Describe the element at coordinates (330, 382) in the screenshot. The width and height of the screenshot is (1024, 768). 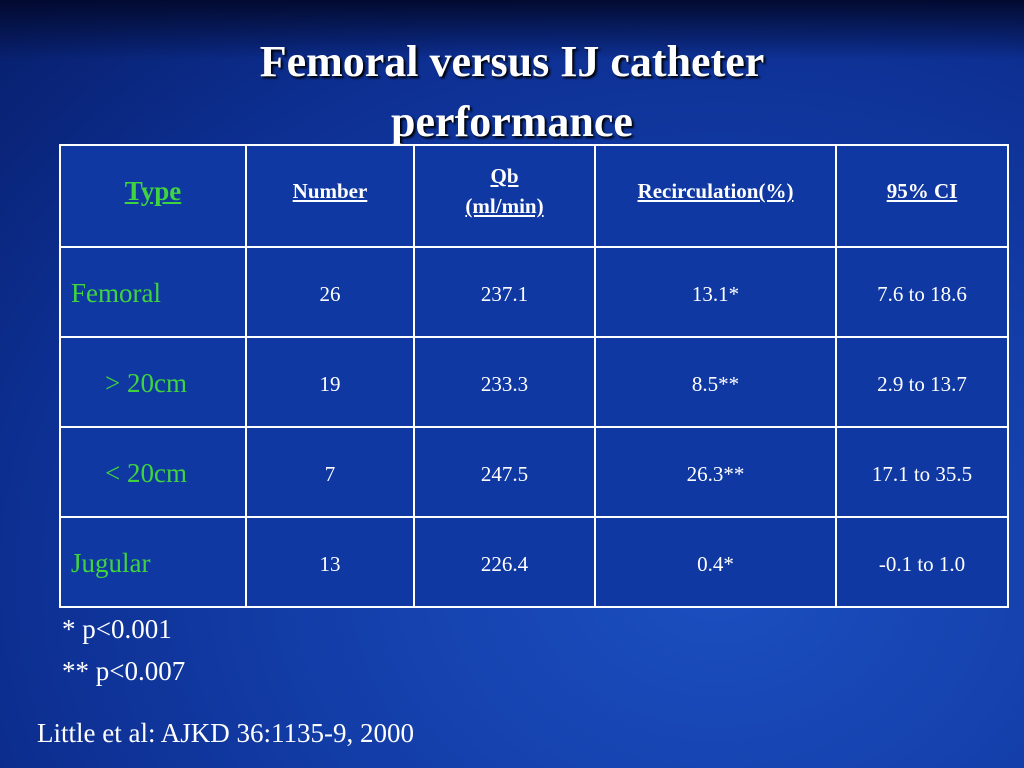
I see `table-cell: 19` at that location.